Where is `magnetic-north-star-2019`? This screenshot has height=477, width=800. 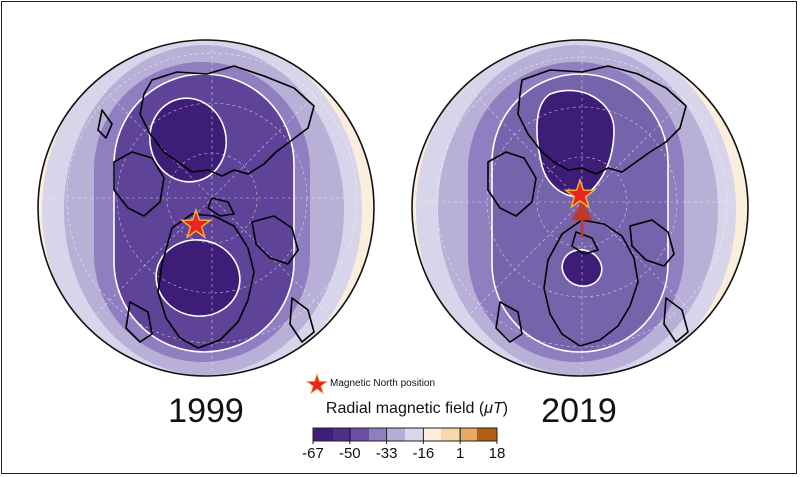 magnetic-north-star-2019 is located at coordinates (580, 193).